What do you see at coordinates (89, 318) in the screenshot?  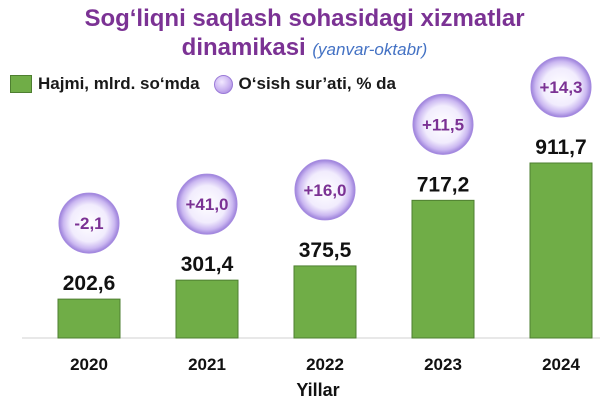 I see `bar-2020` at bounding box center [89, 318].